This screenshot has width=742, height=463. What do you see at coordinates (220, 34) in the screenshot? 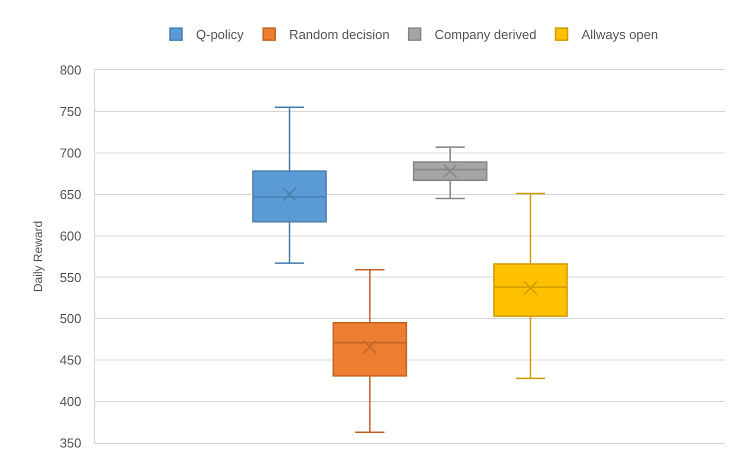
I see `legend-label: Q-policy` at bounding box center [220, 34].